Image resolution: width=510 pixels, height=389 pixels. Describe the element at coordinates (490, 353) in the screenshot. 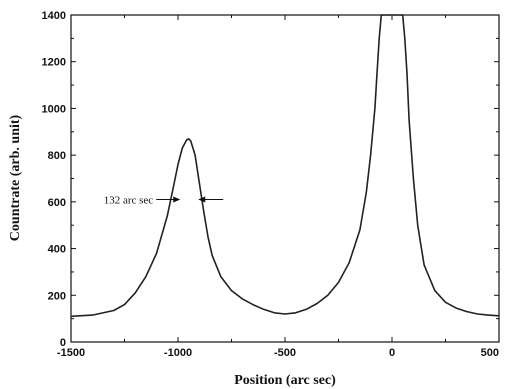

I see `x-tick-label: 500` at that location.